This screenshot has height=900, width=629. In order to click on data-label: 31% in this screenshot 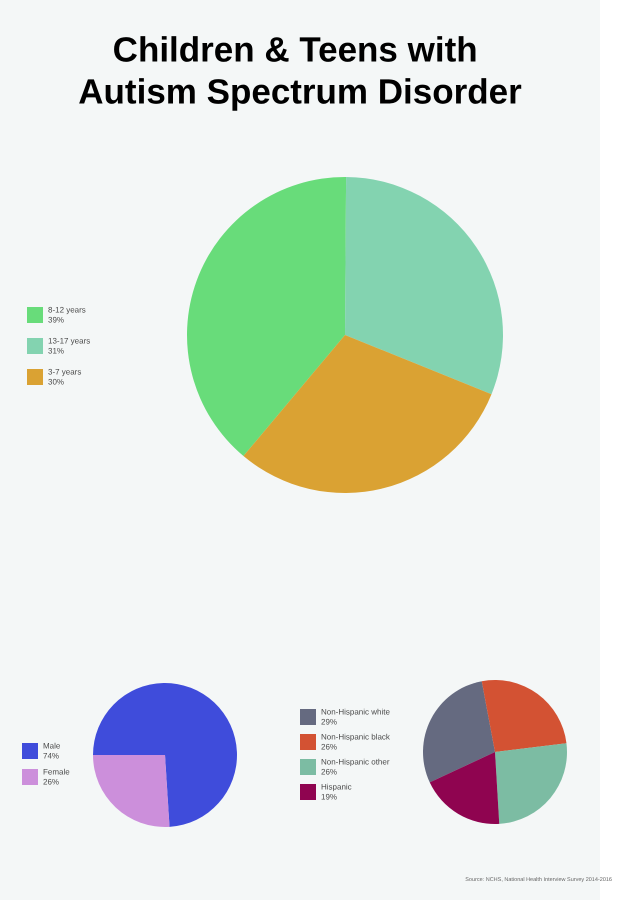, I will do `click(56, 351)`.